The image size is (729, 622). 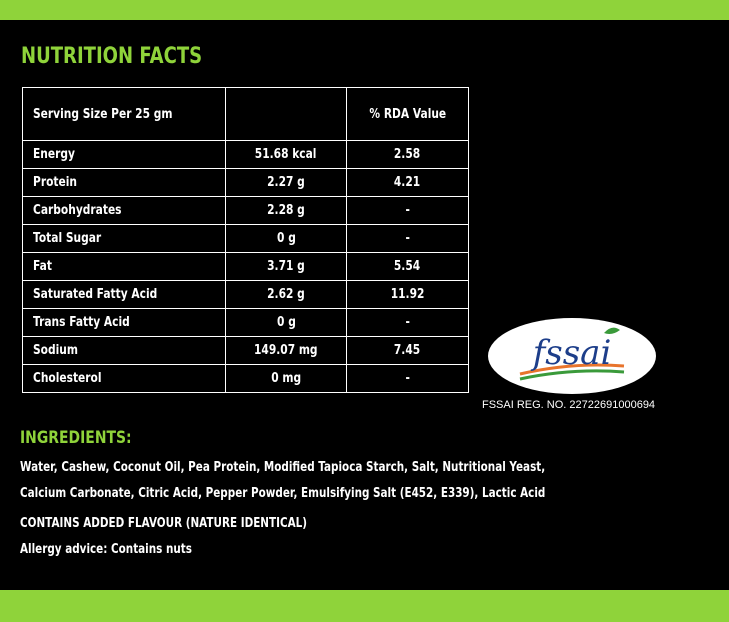 What do you see at coordinates (286, 210) in the screenshot?
I see `nutrient-amount: 2.28 g` at bounding box center [286, 210].